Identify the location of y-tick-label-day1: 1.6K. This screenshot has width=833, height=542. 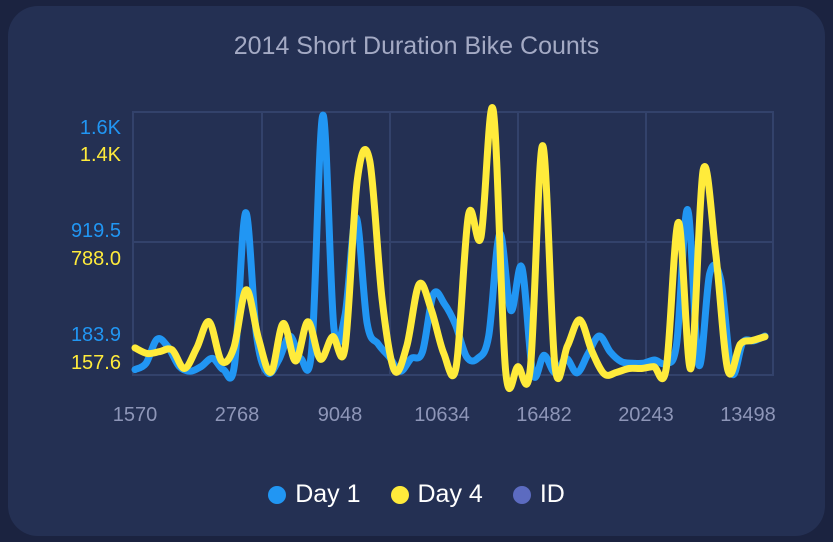
(101, 128).